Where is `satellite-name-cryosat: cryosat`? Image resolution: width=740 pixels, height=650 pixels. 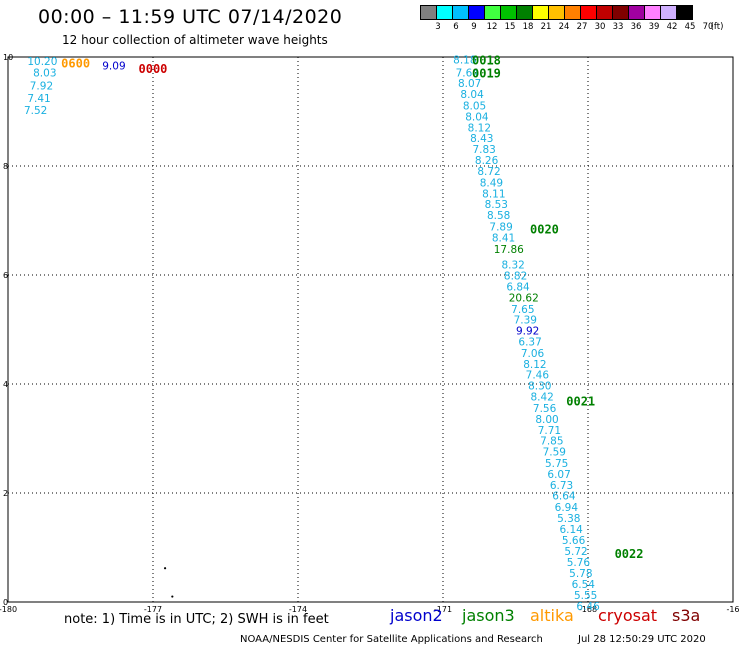
satellite-name-cryosat: cryosat is located at coordinates (628, 615).